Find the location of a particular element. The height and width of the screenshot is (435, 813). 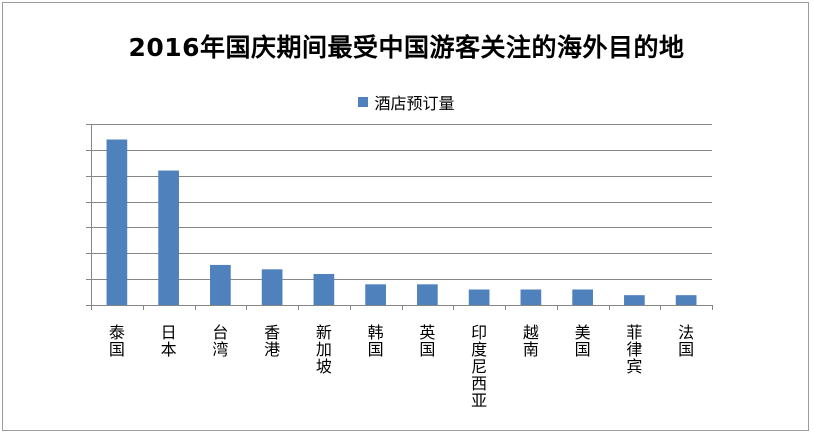

x-tick-label: 坡 is located at coordinates (324, 366).